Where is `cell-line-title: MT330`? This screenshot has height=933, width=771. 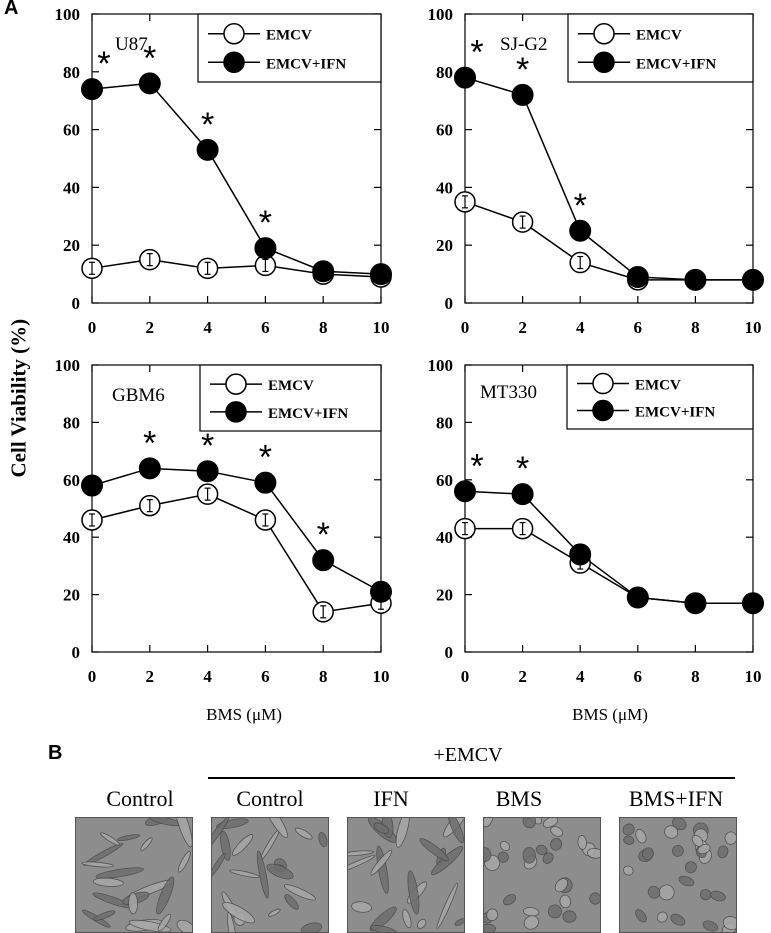
cell-line-title: MT330 is located at coordinates (508, 392).